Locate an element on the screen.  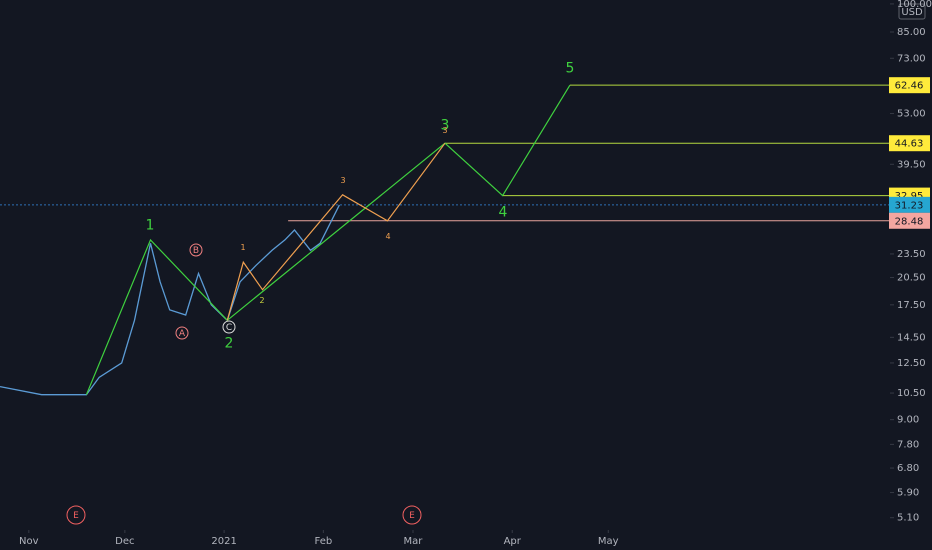
price-tag-label: 44.63 is located at coordinates (909, 144).